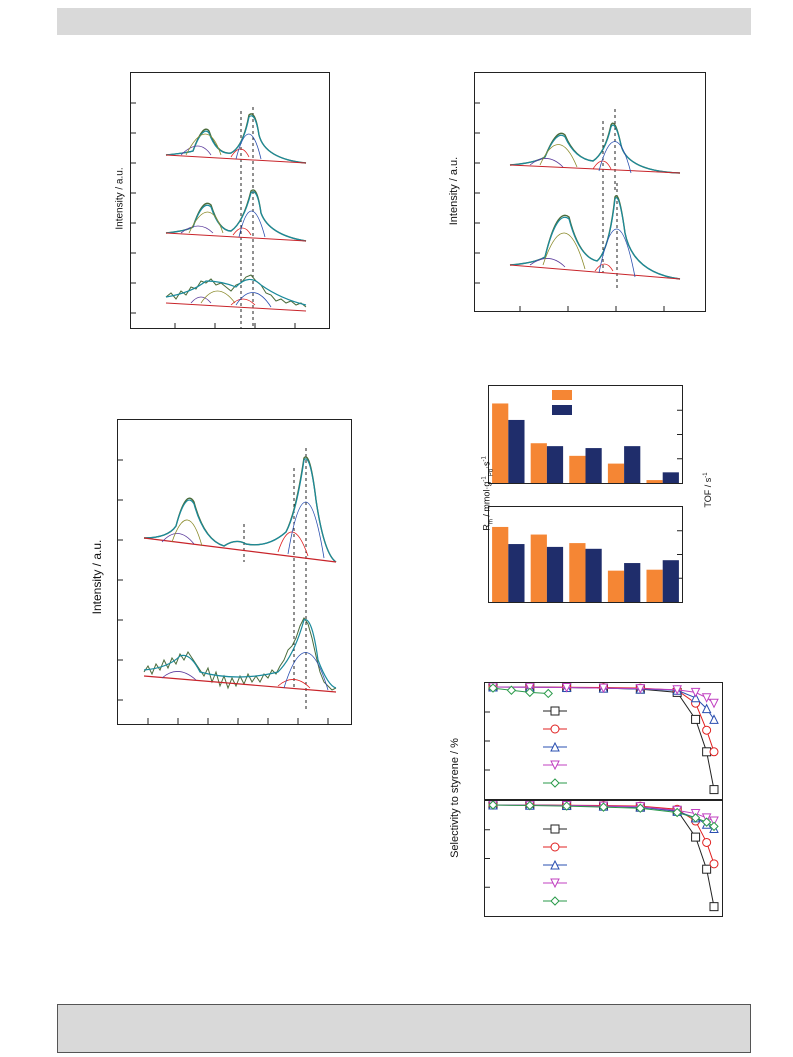 The width and height of the screenshot is (793, 1057). I want to click on bar-chart-bottom-panel, so click(585, 554).